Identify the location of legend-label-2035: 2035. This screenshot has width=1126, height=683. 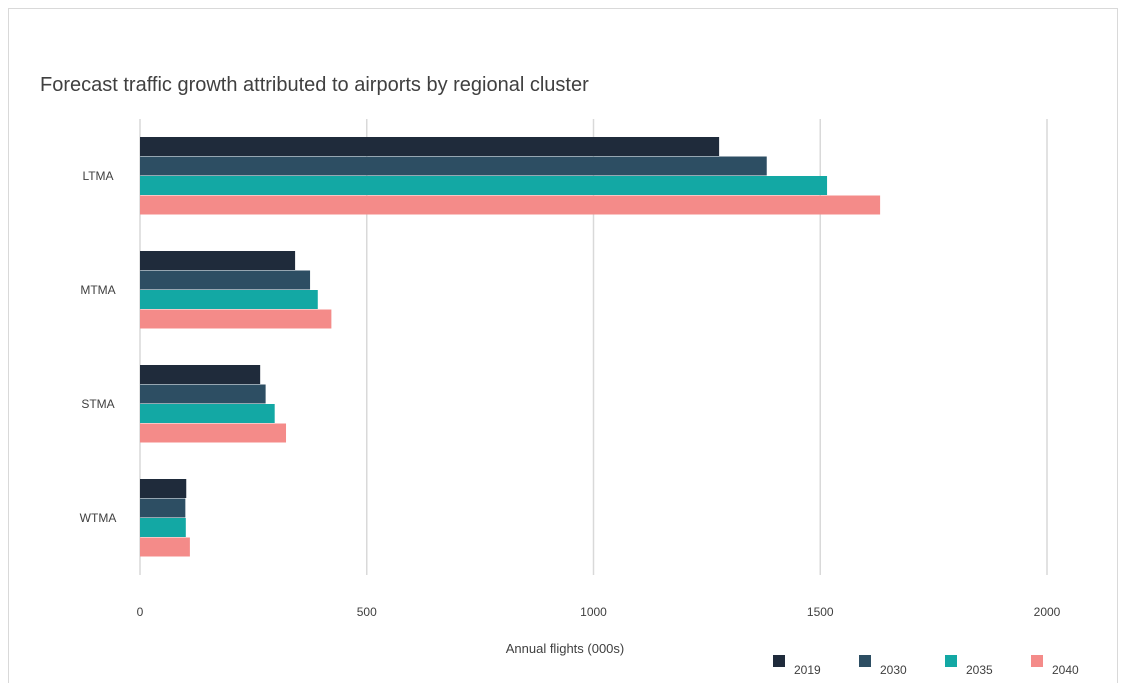
(979, 670).